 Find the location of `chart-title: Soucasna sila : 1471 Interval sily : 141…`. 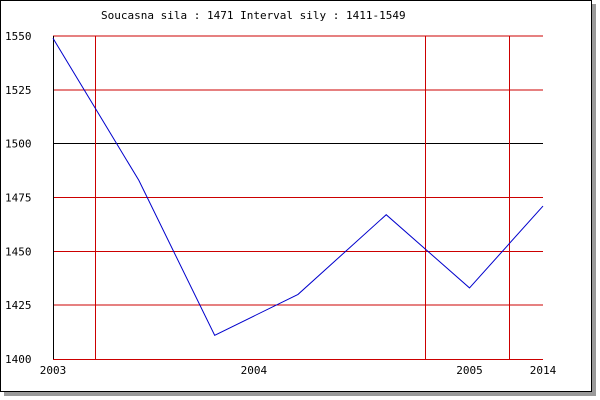

chart-title: Soucasna sila : 1471 Interval sily : 141… is located at coordinates (253, 15).